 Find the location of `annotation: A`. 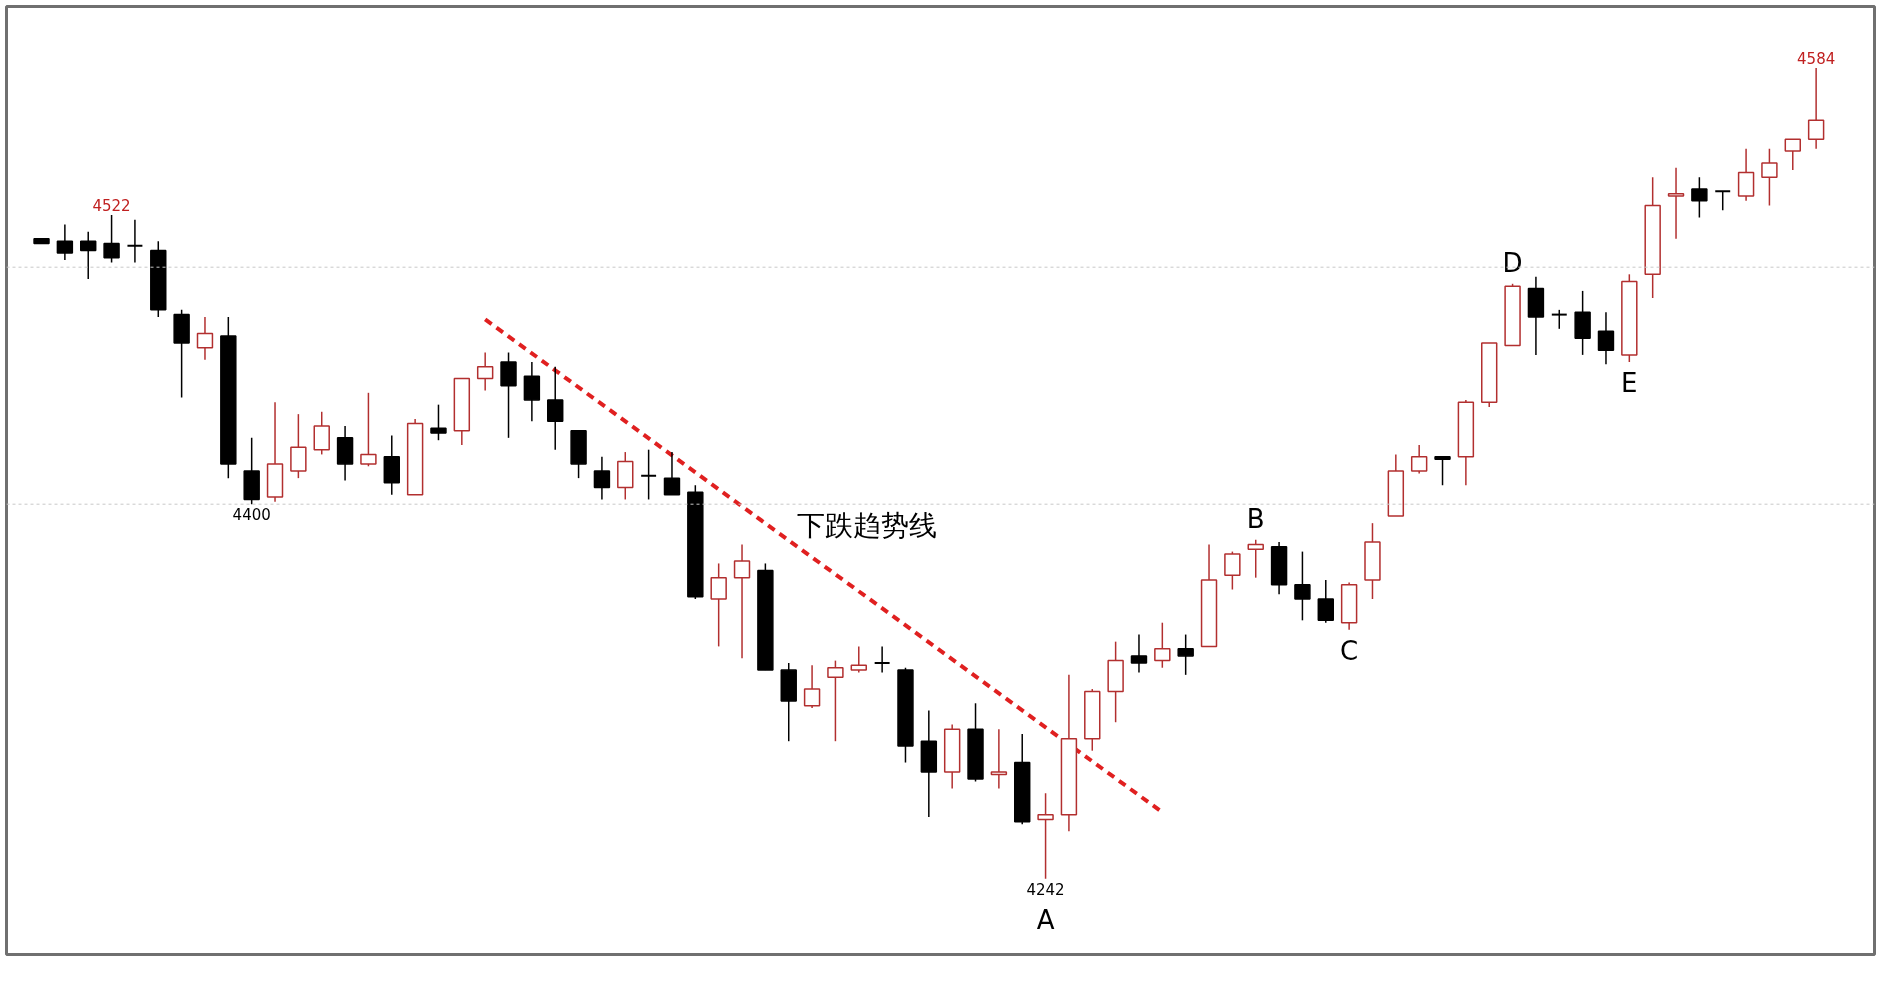

annotation: A is located at coordinates (1045, 919).